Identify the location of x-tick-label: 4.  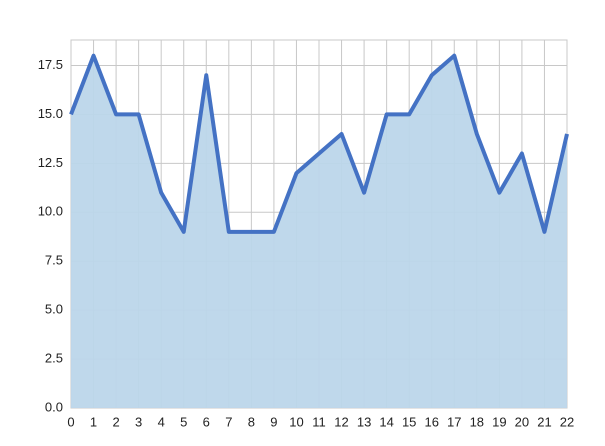
(161, 421).